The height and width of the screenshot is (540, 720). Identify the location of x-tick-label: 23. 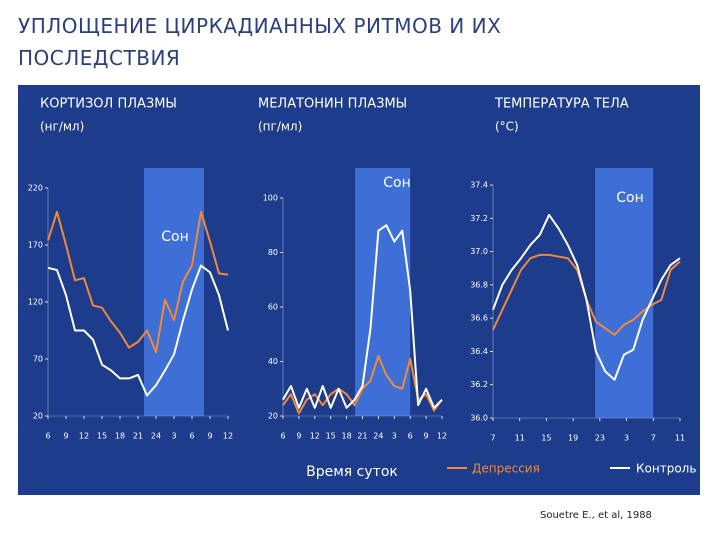
(600, 438).